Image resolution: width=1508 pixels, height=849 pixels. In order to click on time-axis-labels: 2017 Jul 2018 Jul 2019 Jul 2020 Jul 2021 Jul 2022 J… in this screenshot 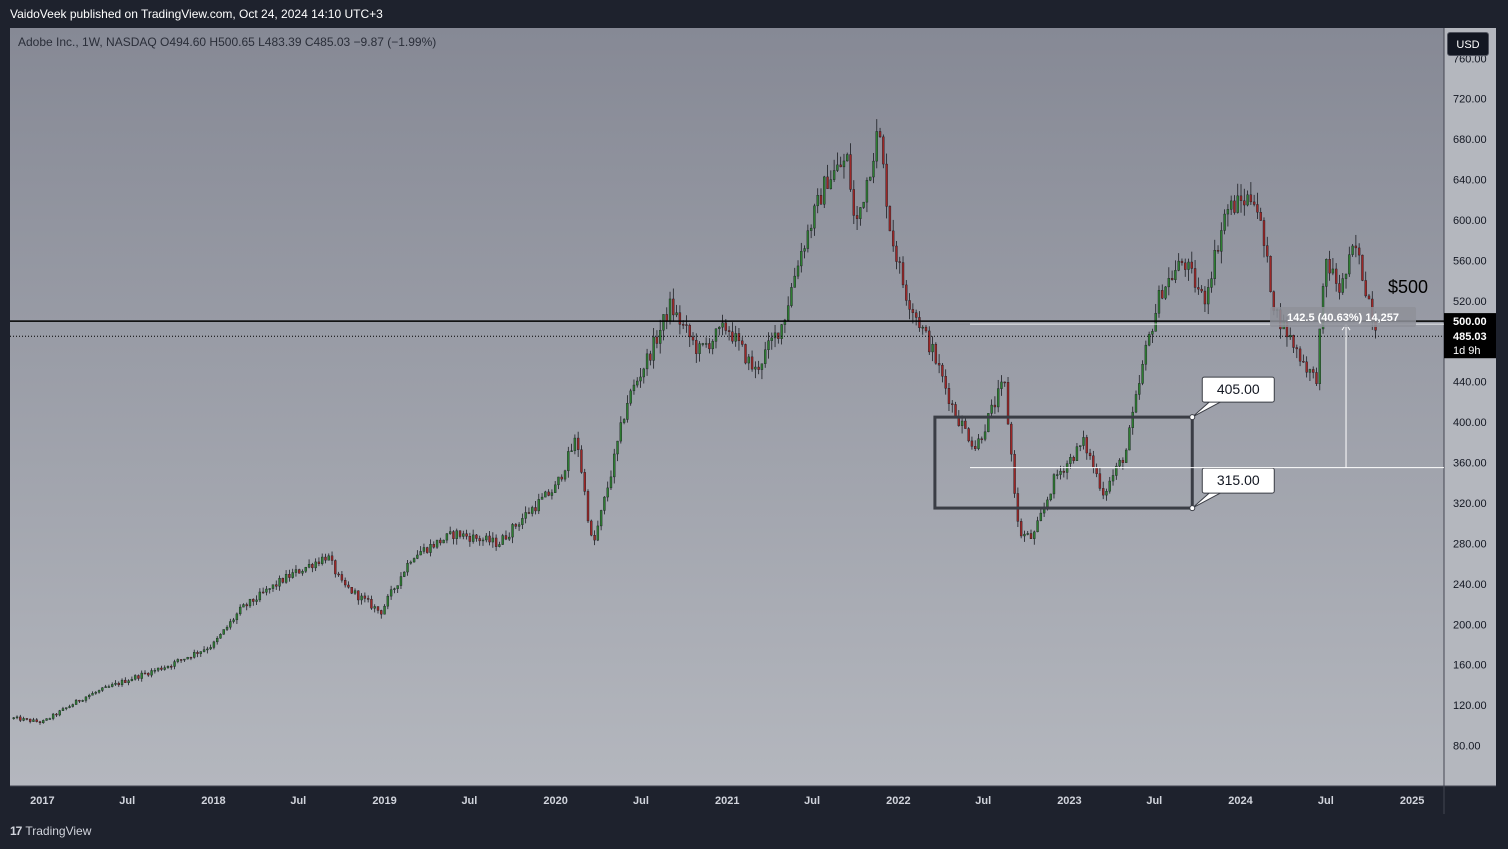, I will do `click(727, 801)`.